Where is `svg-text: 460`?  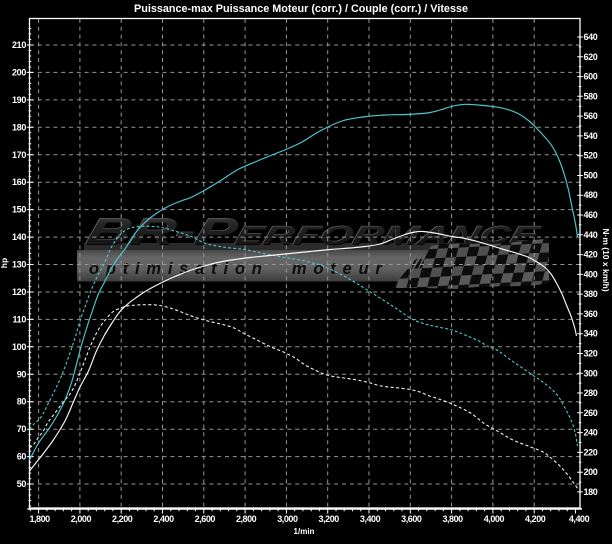
svg-text: 460 is located at coordinates (591, 215).